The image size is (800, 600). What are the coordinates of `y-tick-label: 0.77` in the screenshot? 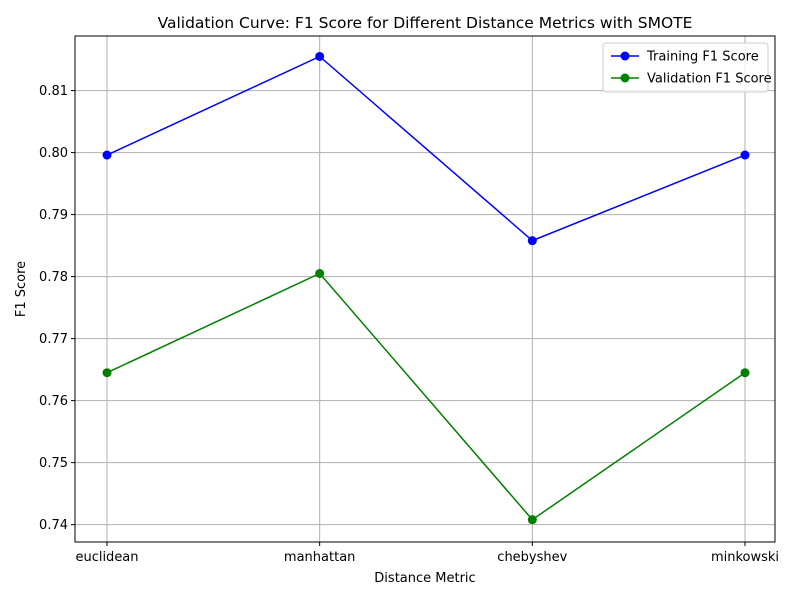 It's located at (53, 339).